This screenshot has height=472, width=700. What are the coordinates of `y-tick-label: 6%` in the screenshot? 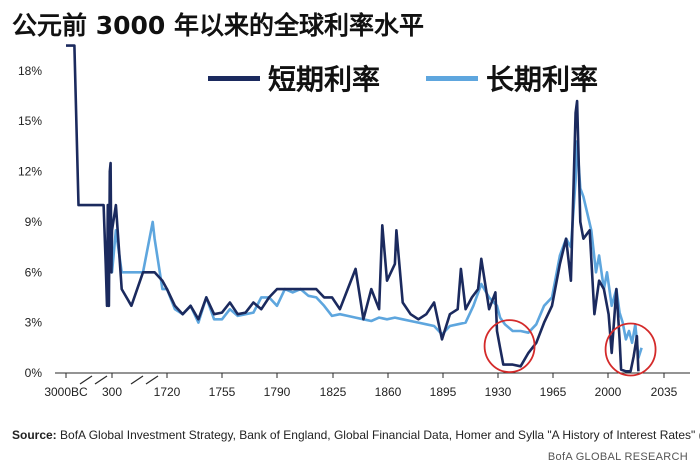 It's located at (34, 272).